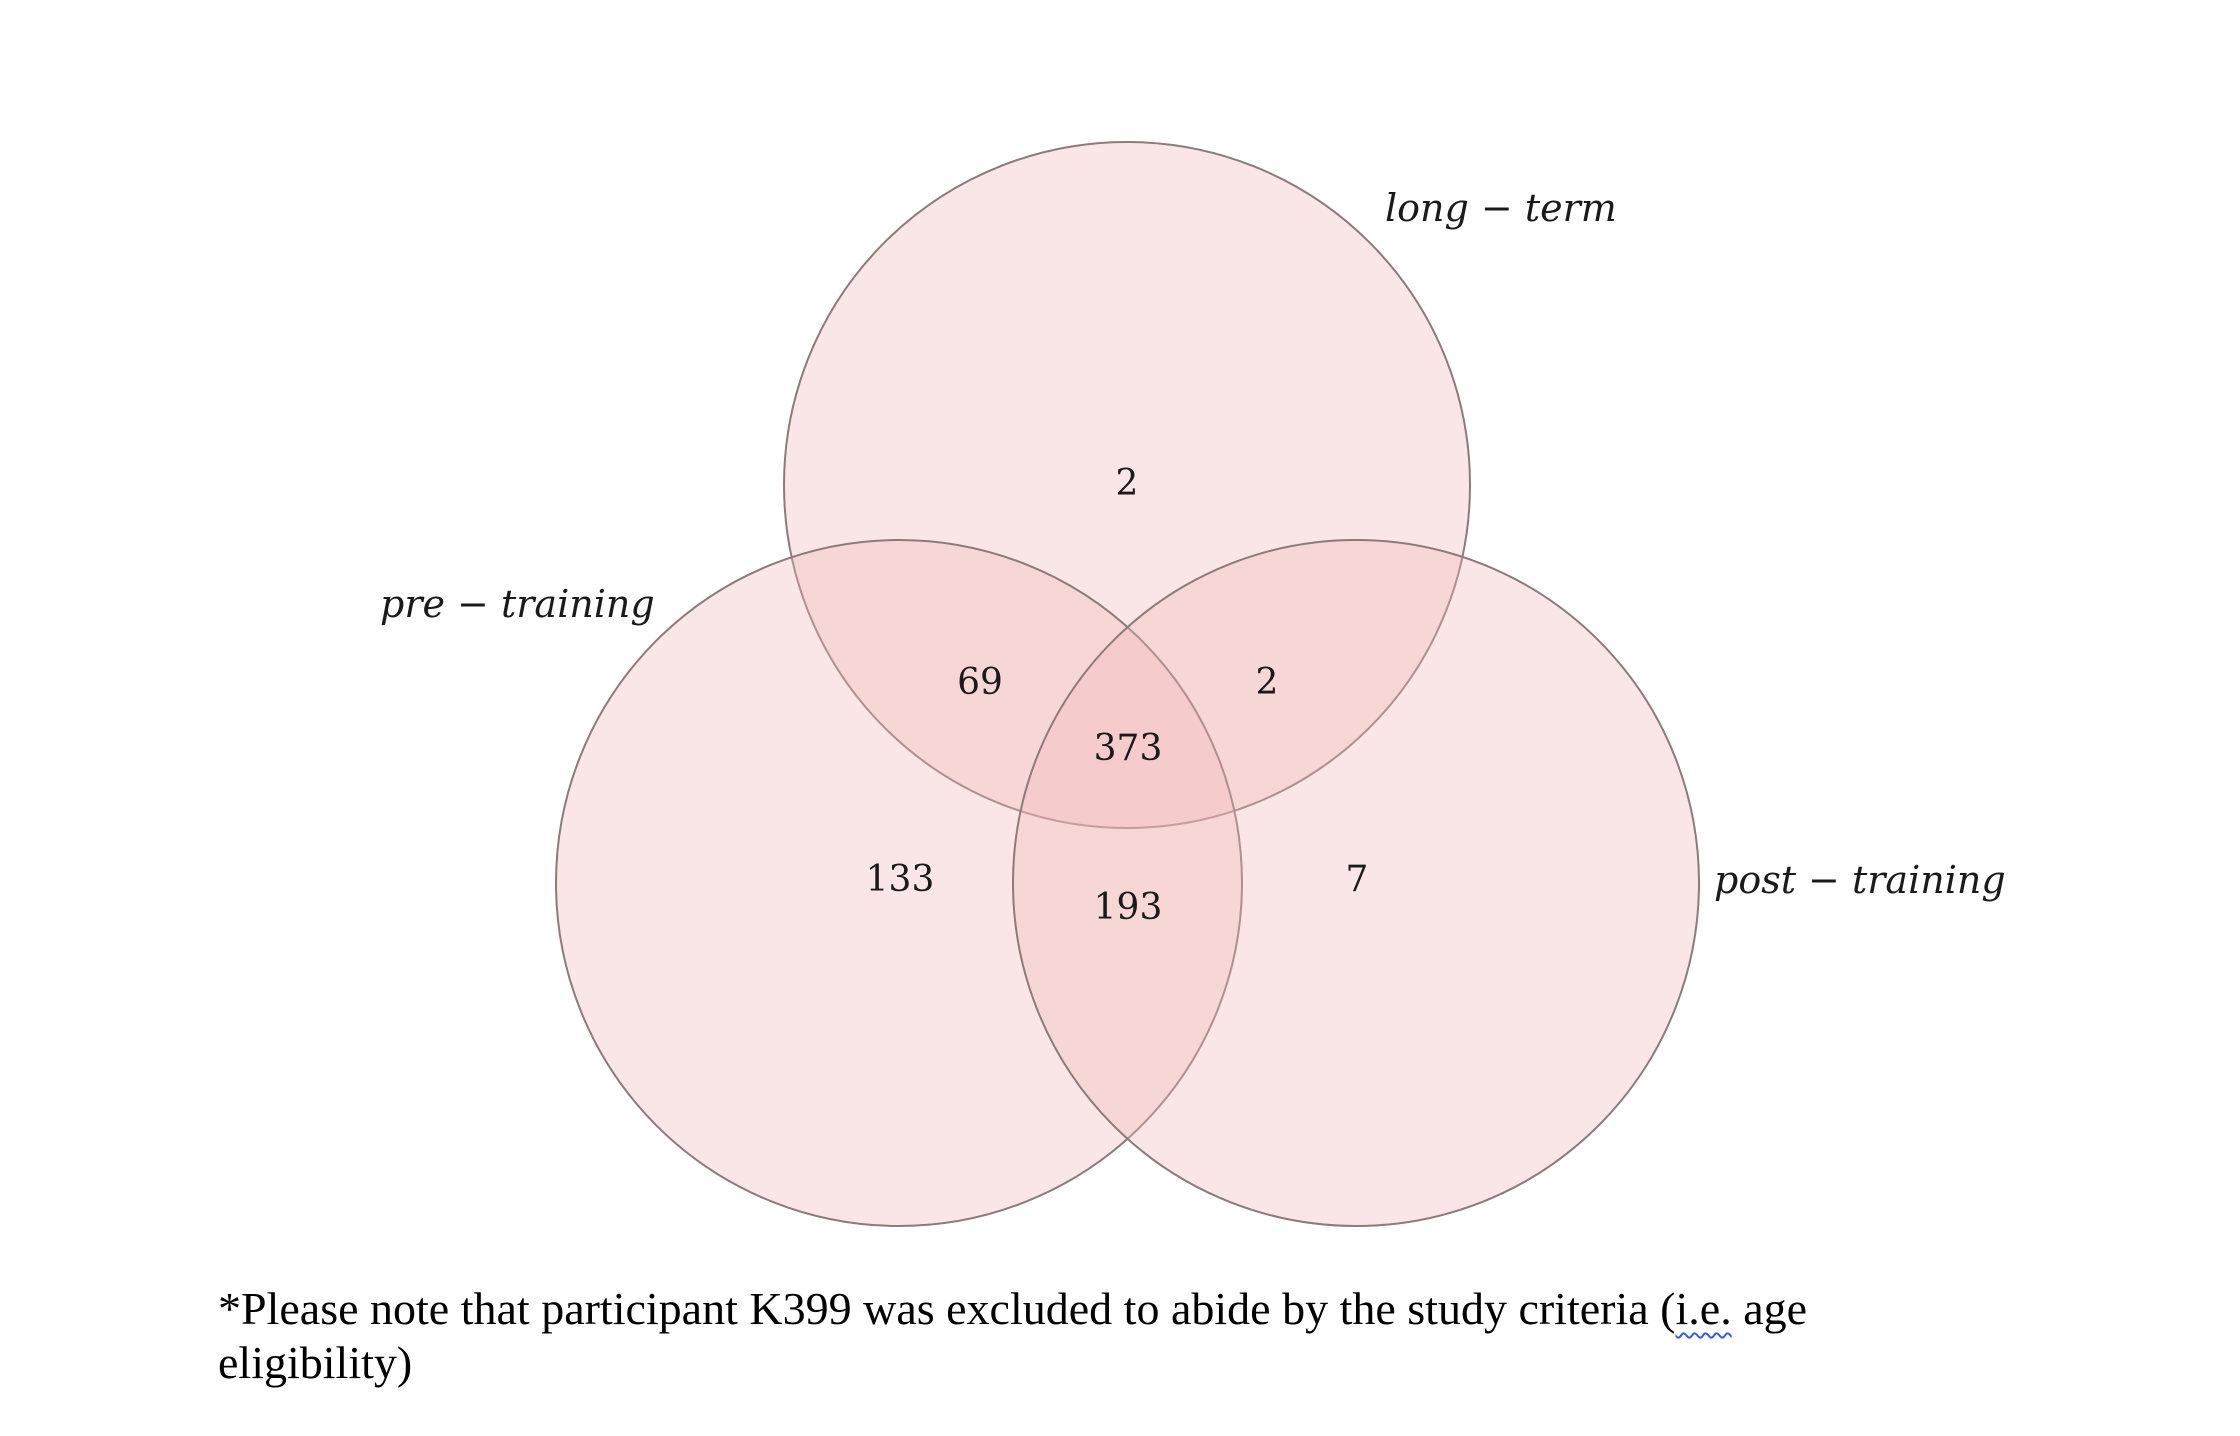 Image resolution: width=2240 pixels, height=1436 pixels. Describe the element at coordinates (1128, 748) in the screenshot. I see `region-count-all-three: 373` at that location.